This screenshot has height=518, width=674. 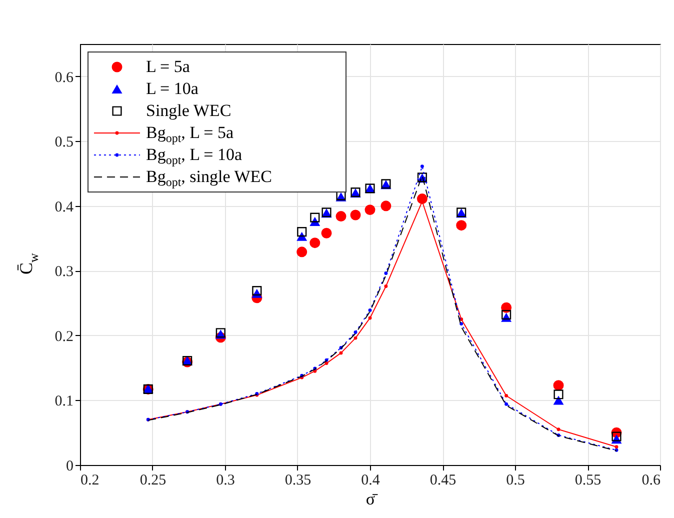 I want to click on y-tick-label: 0.6, so click(x=64, y=78).